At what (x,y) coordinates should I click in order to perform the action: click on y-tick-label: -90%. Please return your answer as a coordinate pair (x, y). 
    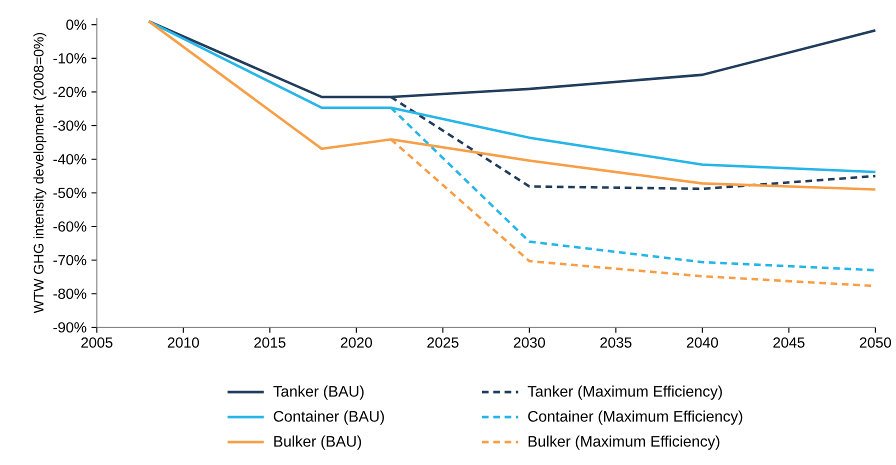
    Looking at the image, I should click on (69, 327).